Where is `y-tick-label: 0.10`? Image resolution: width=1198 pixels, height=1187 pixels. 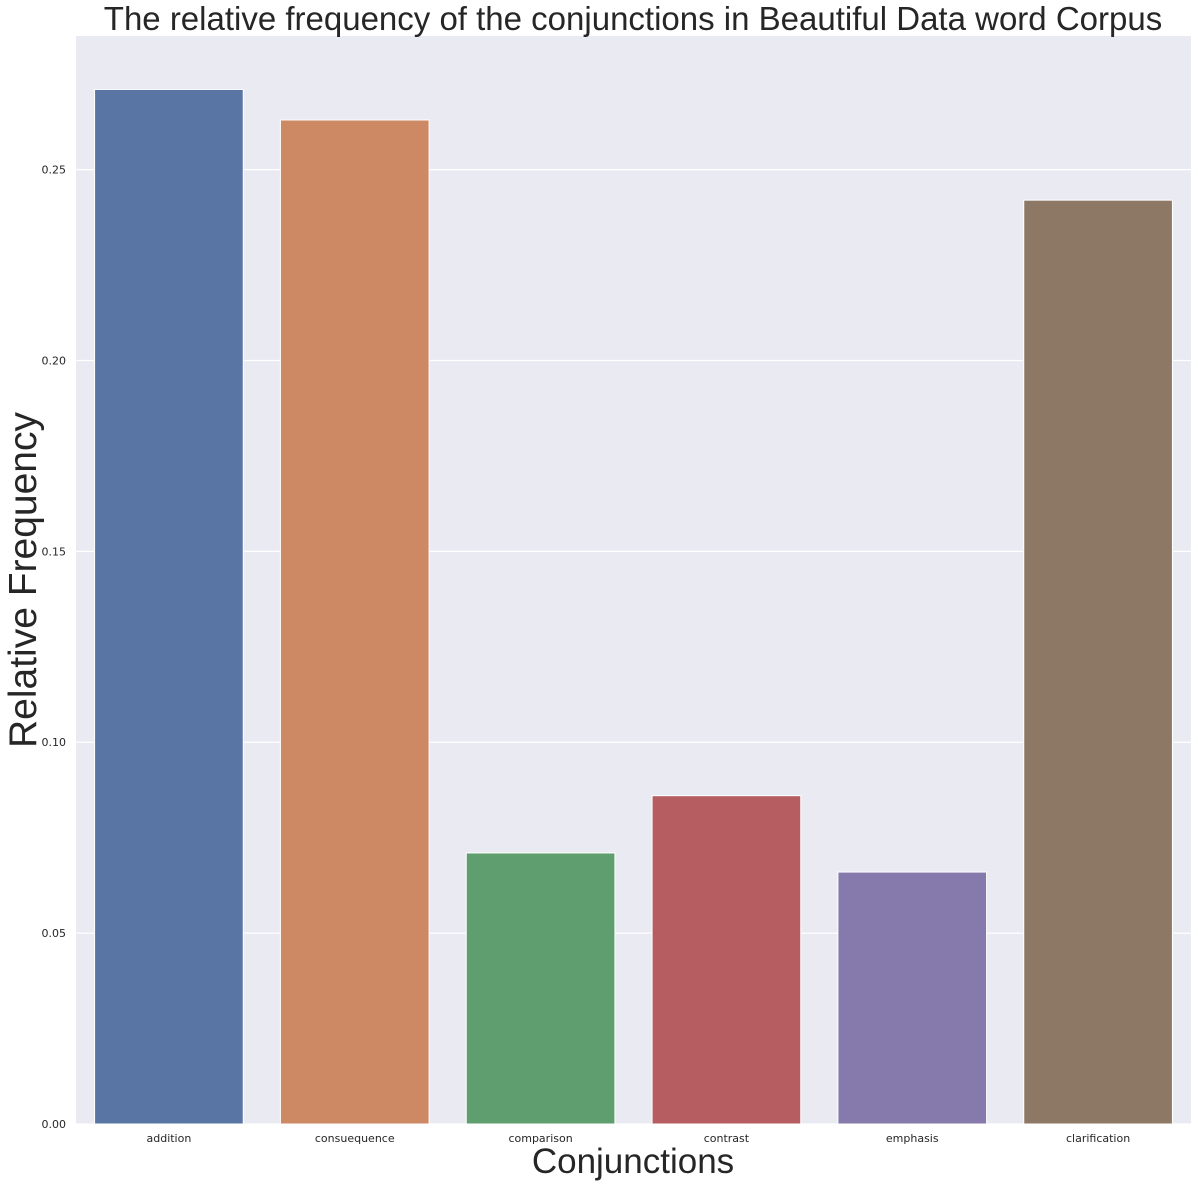 y-tick-label: 0.10 is located at coordinates (54, 742).